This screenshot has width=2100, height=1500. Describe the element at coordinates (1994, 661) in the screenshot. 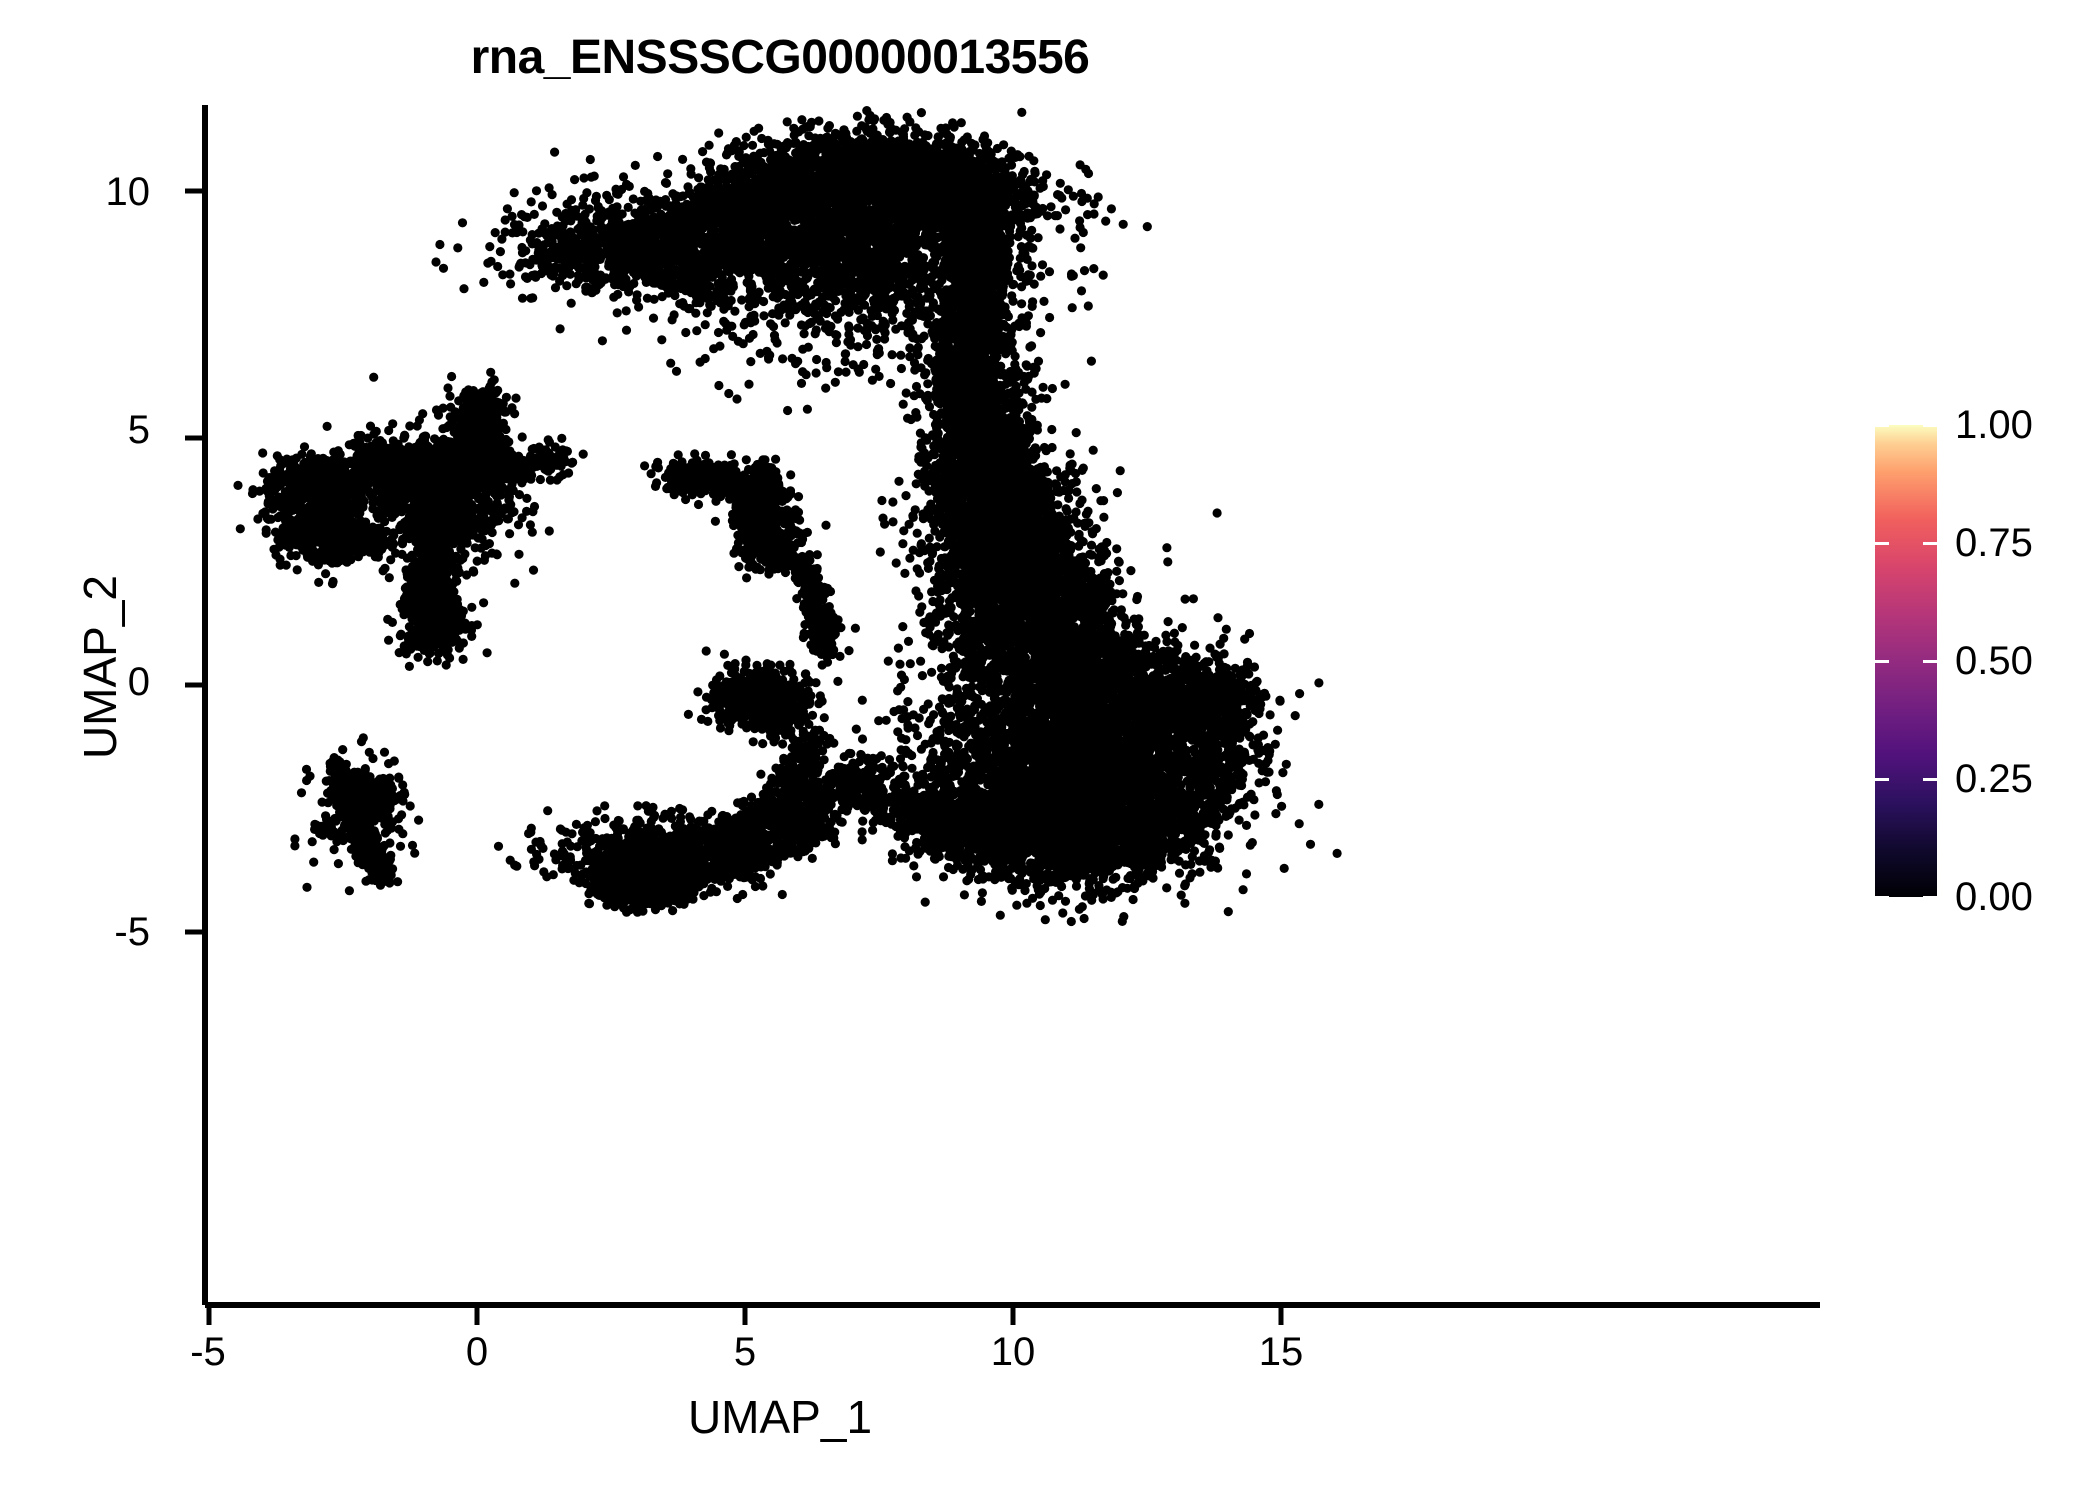

I see `colorbar-label-0-50: 0.50` at that location.